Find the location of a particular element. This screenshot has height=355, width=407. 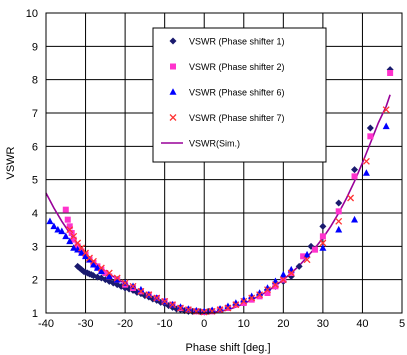

x-tick-label: 30 is located at coordinates (323, 324).